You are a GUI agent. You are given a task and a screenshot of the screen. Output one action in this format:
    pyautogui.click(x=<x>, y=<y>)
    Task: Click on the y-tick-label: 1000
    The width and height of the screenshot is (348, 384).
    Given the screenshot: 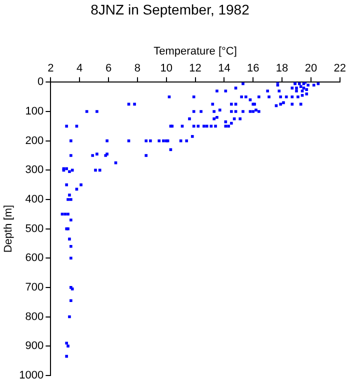 What is the action you would take?
    pyautogui.click(x=31, y=375)
    